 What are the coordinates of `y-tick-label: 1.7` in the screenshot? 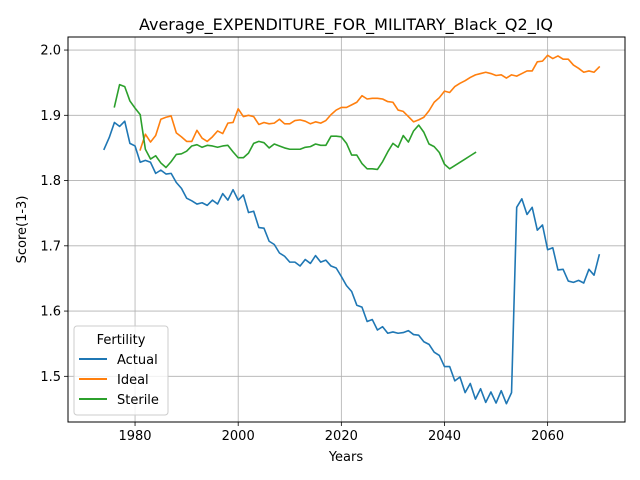 It's located at (50, 246).